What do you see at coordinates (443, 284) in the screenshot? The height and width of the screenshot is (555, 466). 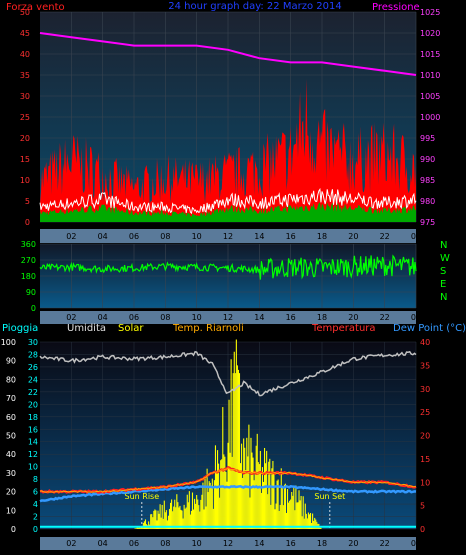 I see `compass-label: E` at bounding box center [443, 284].